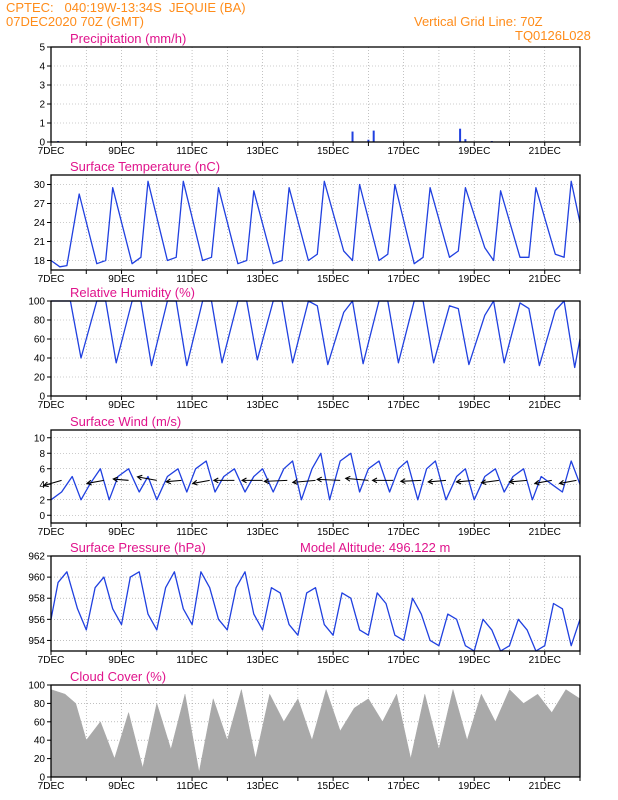 The width and height of the screenshot is (618, 800). What do you see at coordinates (40, 204) in the screenshot?
I see `temp-ytick-label: 27` at bounding box center [40, 204].